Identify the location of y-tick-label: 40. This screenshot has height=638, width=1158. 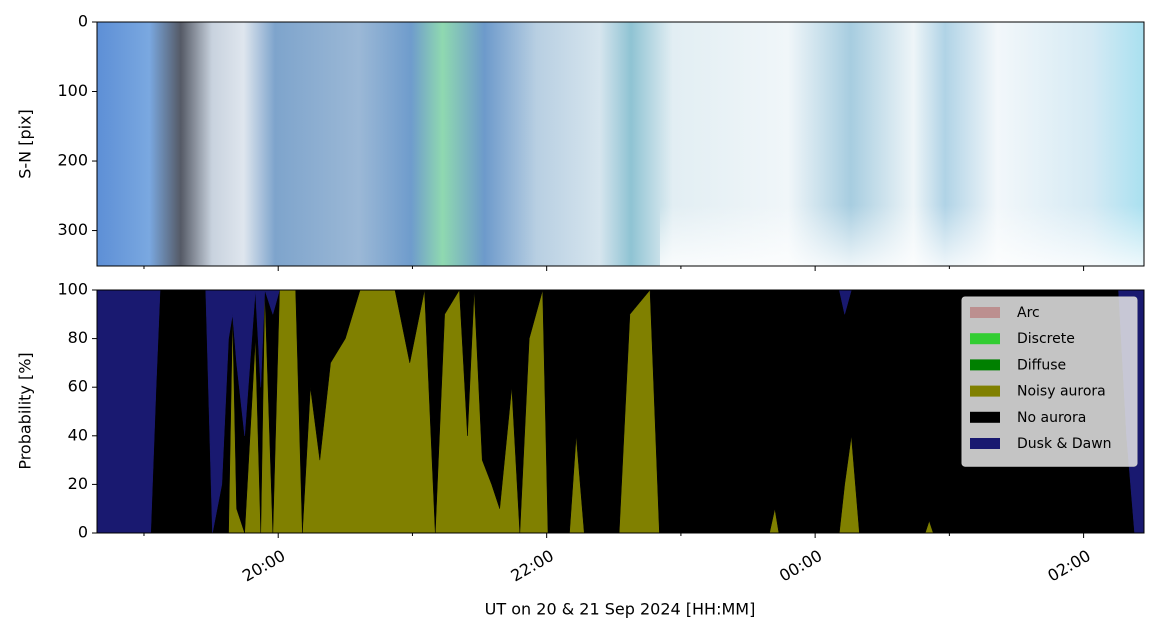
(78, 434).